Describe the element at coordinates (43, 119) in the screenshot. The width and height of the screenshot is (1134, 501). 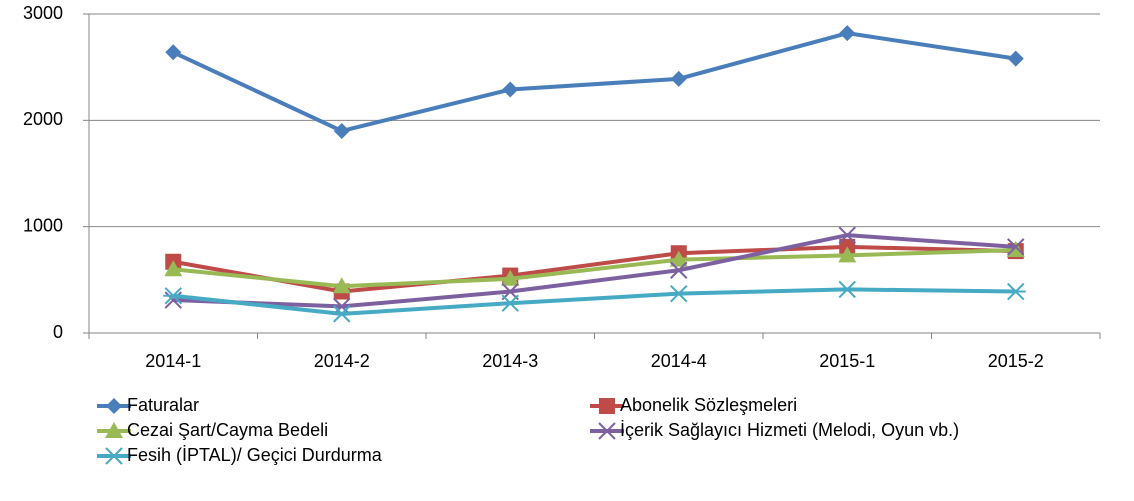
I see `y-tick-label: 2000` at that location.